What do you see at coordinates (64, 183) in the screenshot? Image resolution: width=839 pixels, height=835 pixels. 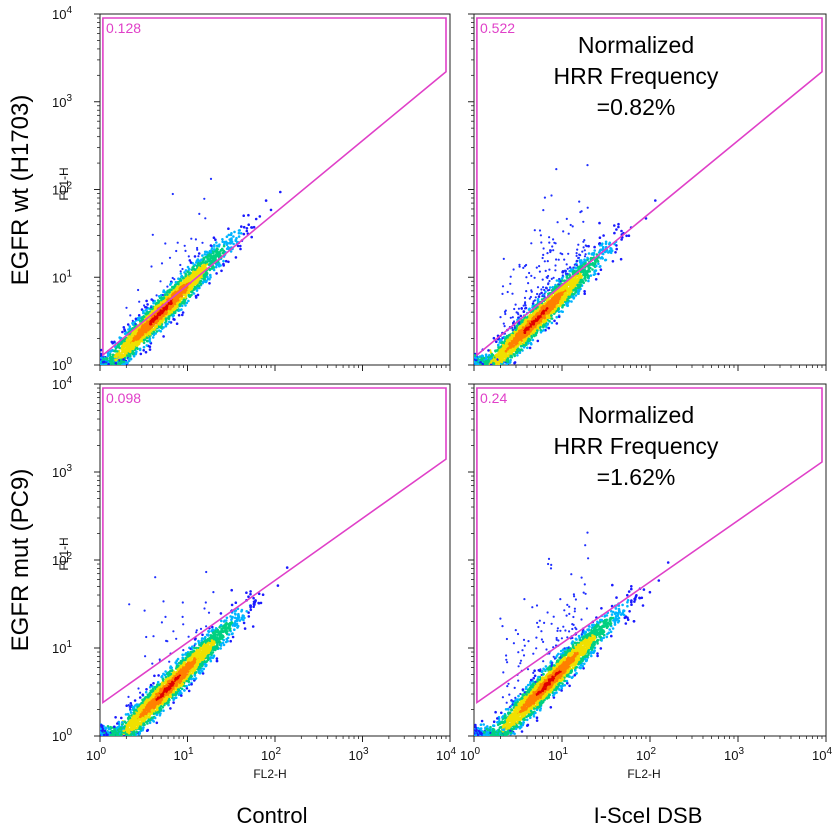 I see `y-axis-title: FL1-H` at bounding box center [64, 183].